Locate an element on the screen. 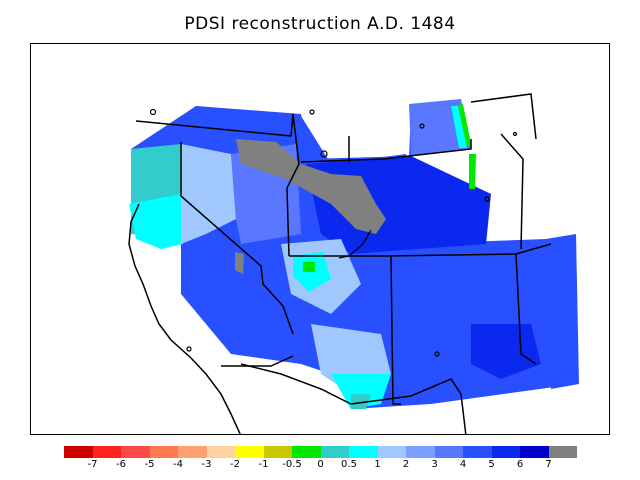 The width and height of the screenshot is (640, 480). border-ca-south is located at coordinates (257, 361).